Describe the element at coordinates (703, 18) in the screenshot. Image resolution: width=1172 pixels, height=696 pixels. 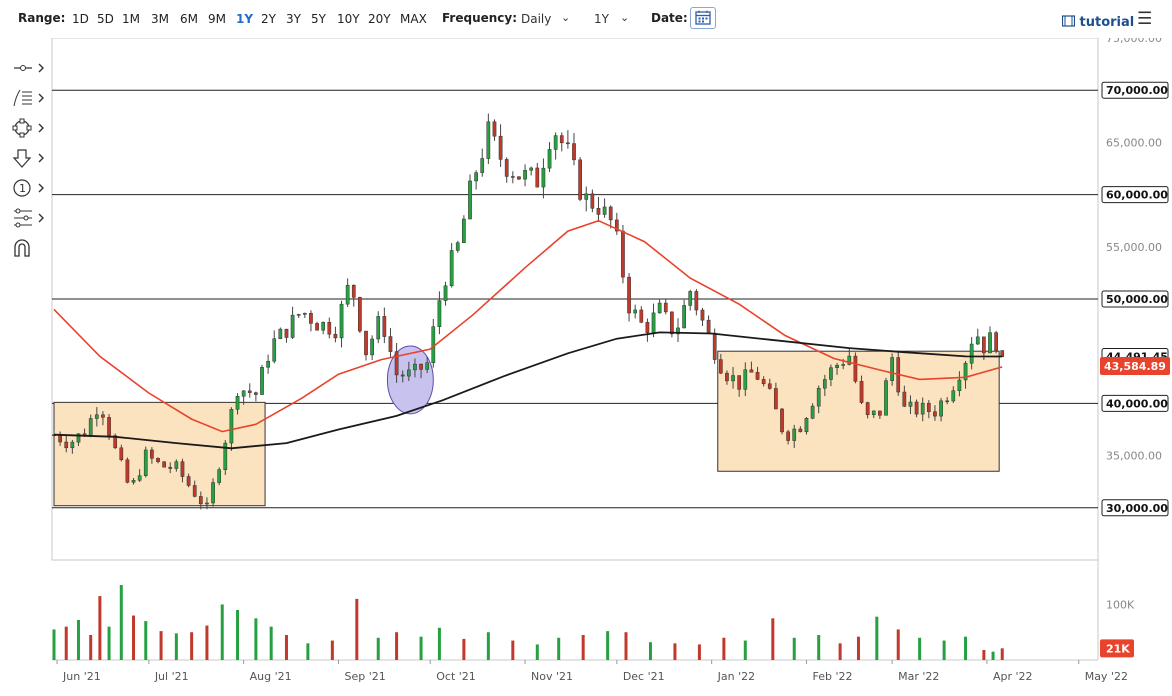
I see `date-picker-button` at that location.